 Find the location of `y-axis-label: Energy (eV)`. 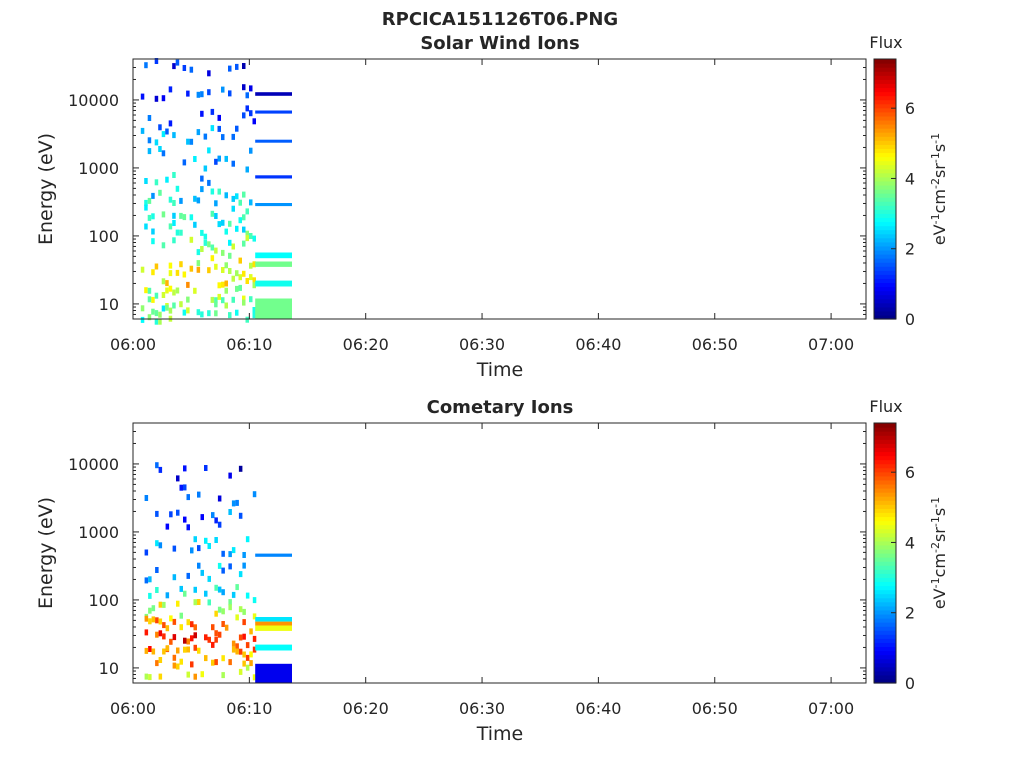

y-axis-label: Energy (eV) is located at coordinates (46, 189).